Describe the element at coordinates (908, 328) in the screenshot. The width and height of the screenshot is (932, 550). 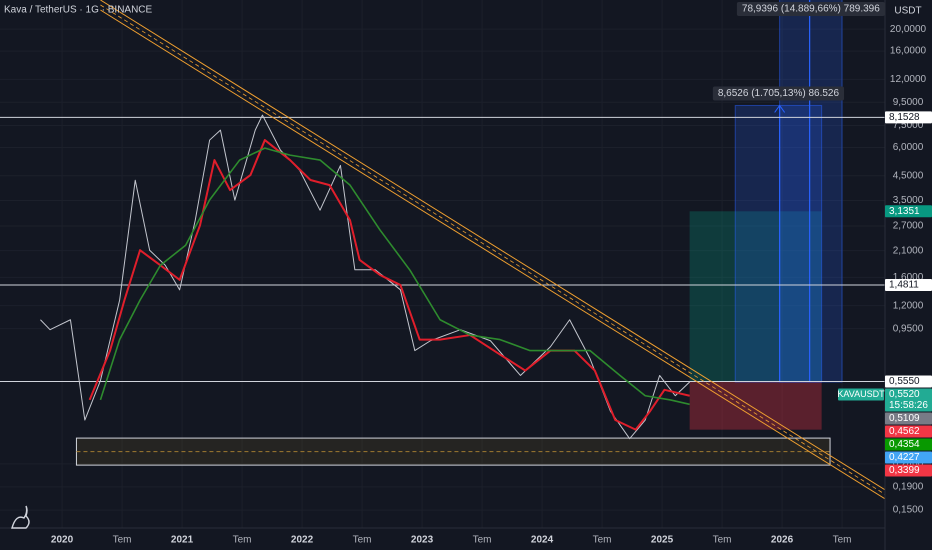
I see `y-tick-label: 0,9500` at that location.